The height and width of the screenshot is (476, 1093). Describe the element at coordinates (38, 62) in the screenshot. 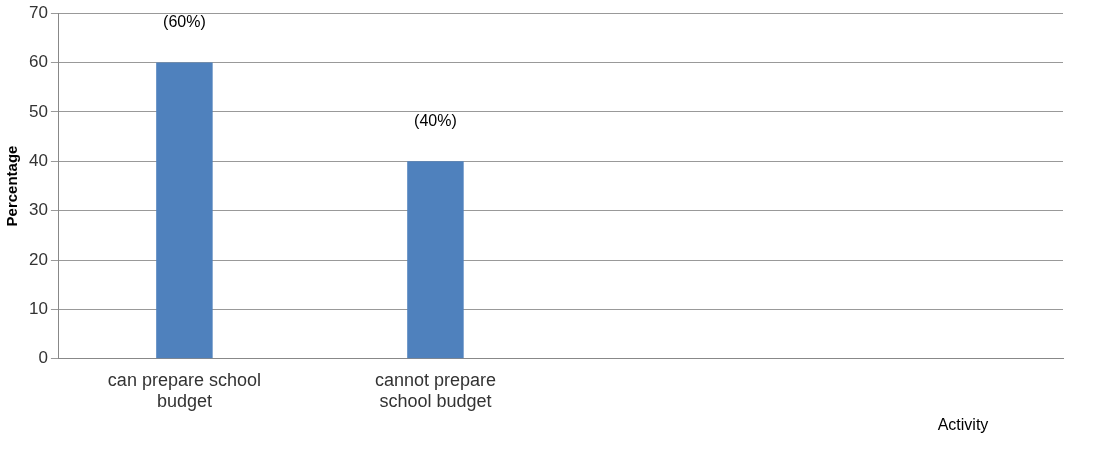

I see `y-tick-label: 60` at that location.